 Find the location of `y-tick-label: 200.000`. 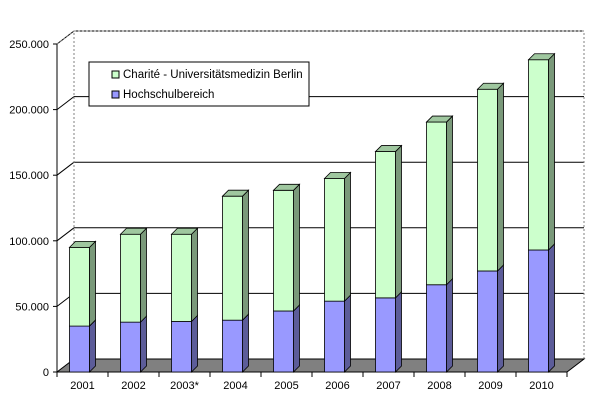

y-tick-label: 200.000 is located at coordinates (29, 111).